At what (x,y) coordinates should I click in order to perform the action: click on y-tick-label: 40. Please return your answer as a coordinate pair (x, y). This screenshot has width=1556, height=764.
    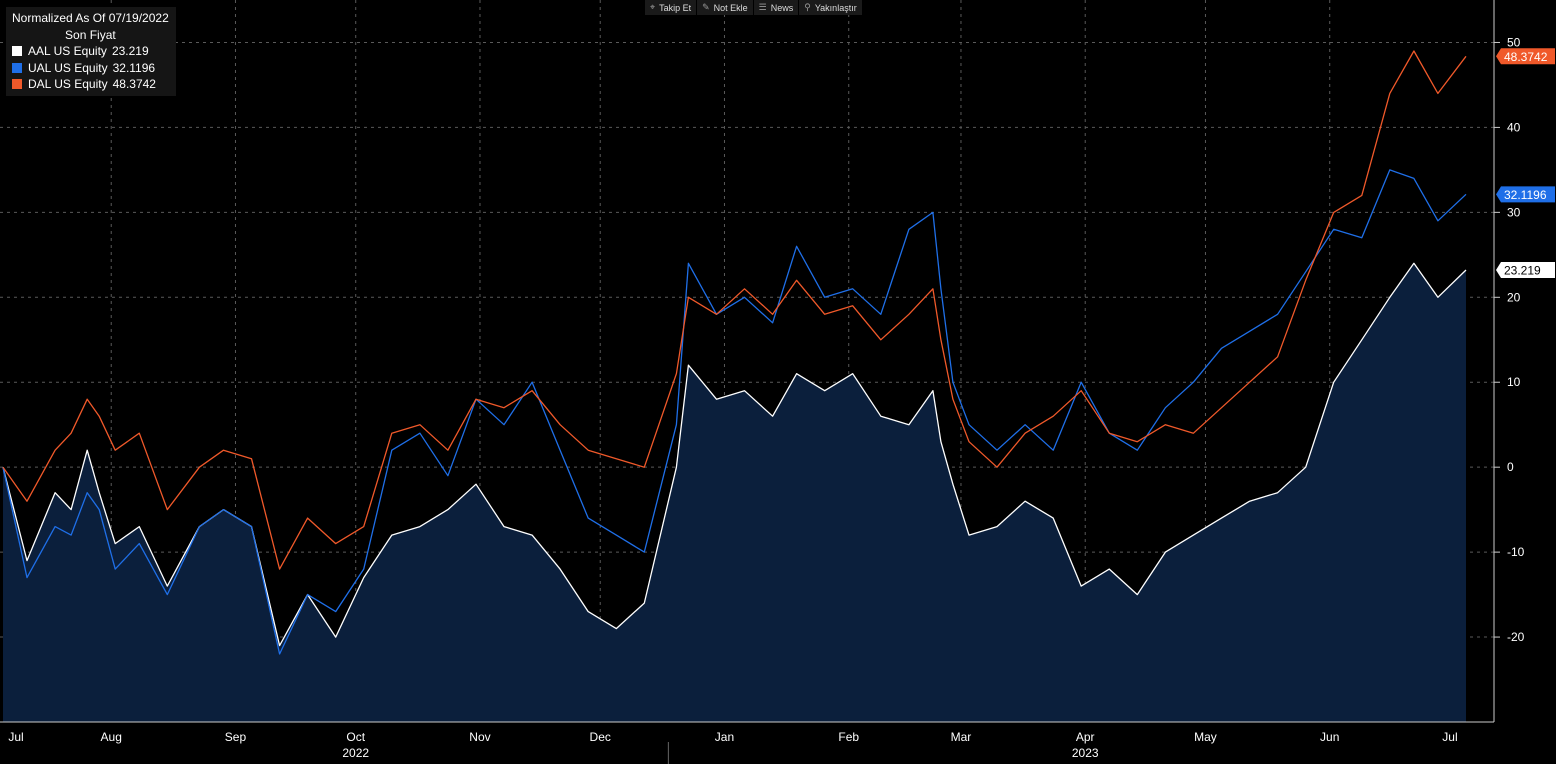
    Looking at the image, I should click on (1514, 127).